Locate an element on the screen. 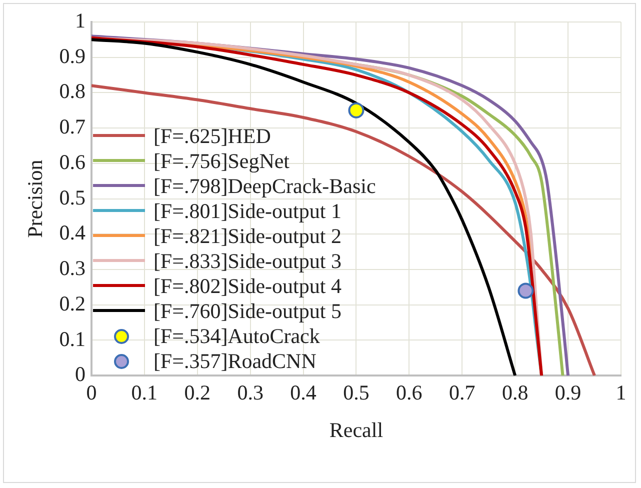 Image resolution: width=641 pixels, height=488 pixels. x-tick-label: 0.6 is located at coordinates (409, 392).